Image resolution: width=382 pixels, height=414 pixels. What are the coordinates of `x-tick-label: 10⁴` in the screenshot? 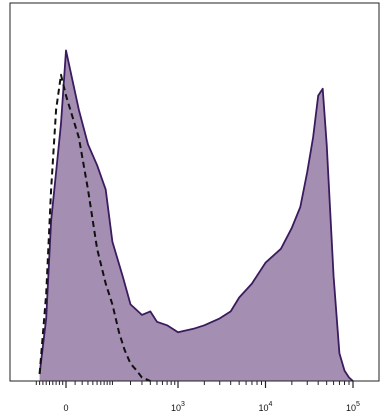 It's located at (266, 407).